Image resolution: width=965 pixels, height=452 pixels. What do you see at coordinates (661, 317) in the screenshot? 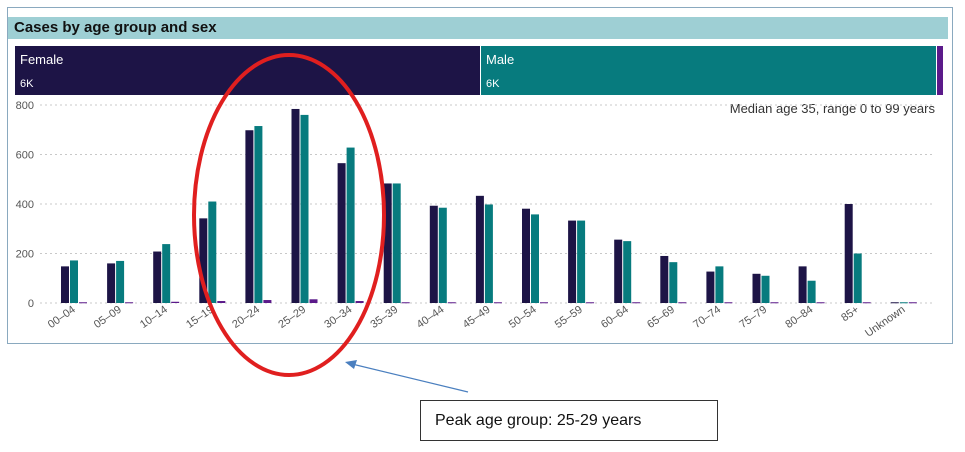
I see `x-tick-label: 65–69` at bounding box center [661, 317].